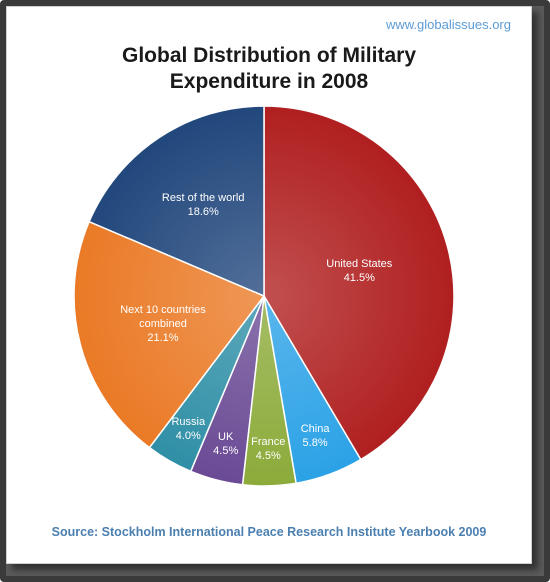 Image resolution: width=550 pixels, height=582 pixels. Describe the element at coordinates (268, 449) in the screenshot. I see `slice-label-france: France 4.5%` at that location.